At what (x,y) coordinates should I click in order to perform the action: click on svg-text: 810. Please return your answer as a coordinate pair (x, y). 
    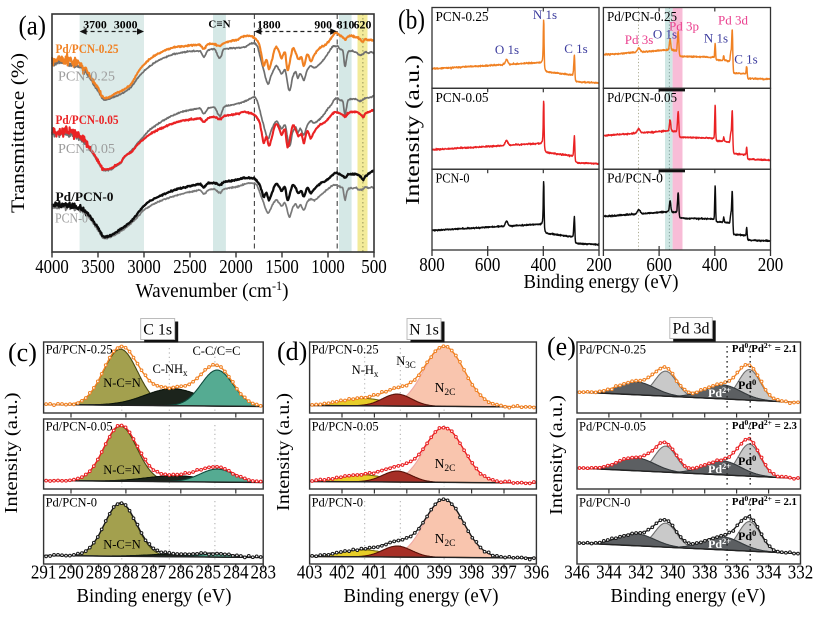
    Looking at the image, I should click on (346, 25).